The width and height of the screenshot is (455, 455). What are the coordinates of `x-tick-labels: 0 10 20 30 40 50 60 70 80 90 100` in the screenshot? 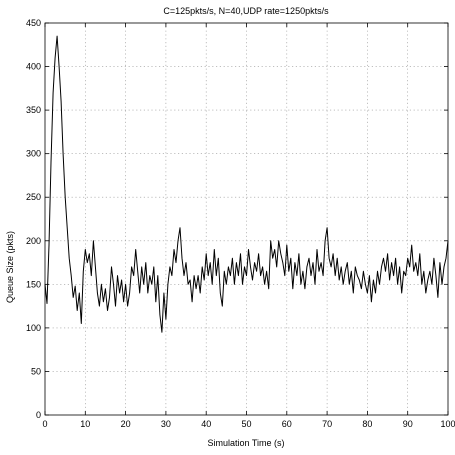 It's located at (248, 424).